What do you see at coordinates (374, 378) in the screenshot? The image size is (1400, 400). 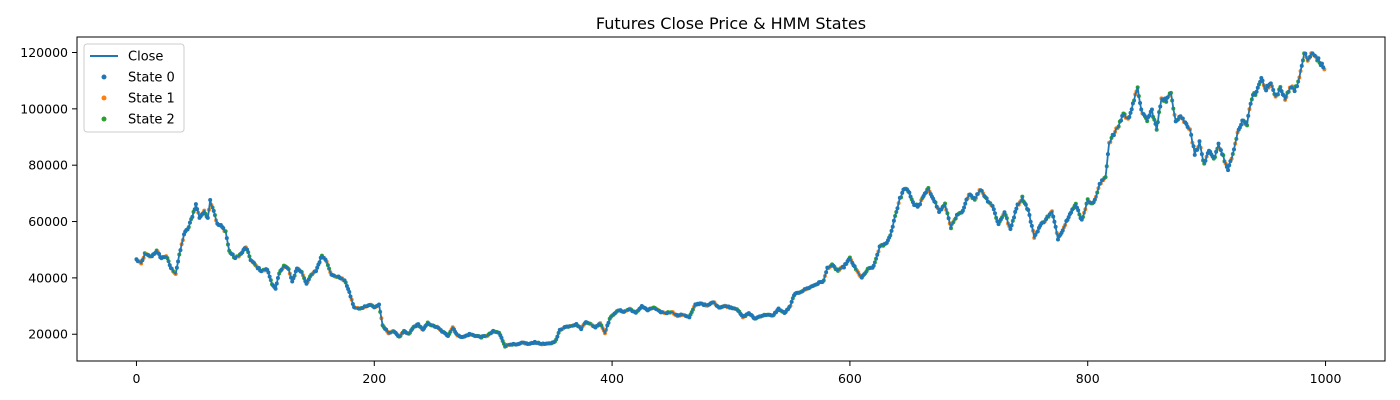 I see `x-tick-label: 200` at bounding box center [374, 378].